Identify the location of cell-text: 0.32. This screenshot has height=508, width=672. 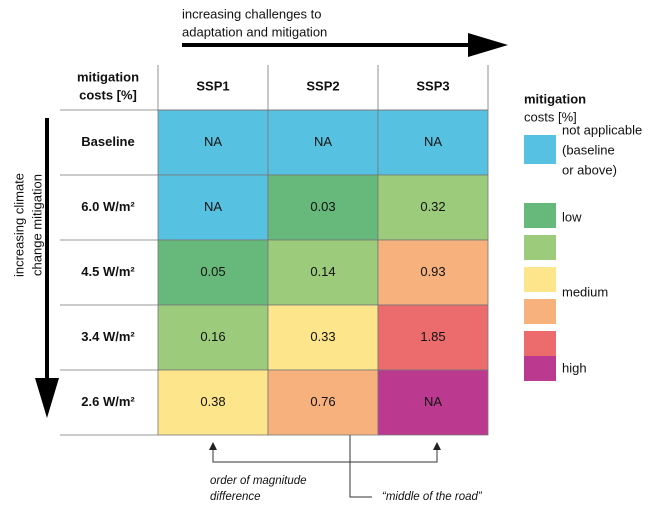
(432, 206).